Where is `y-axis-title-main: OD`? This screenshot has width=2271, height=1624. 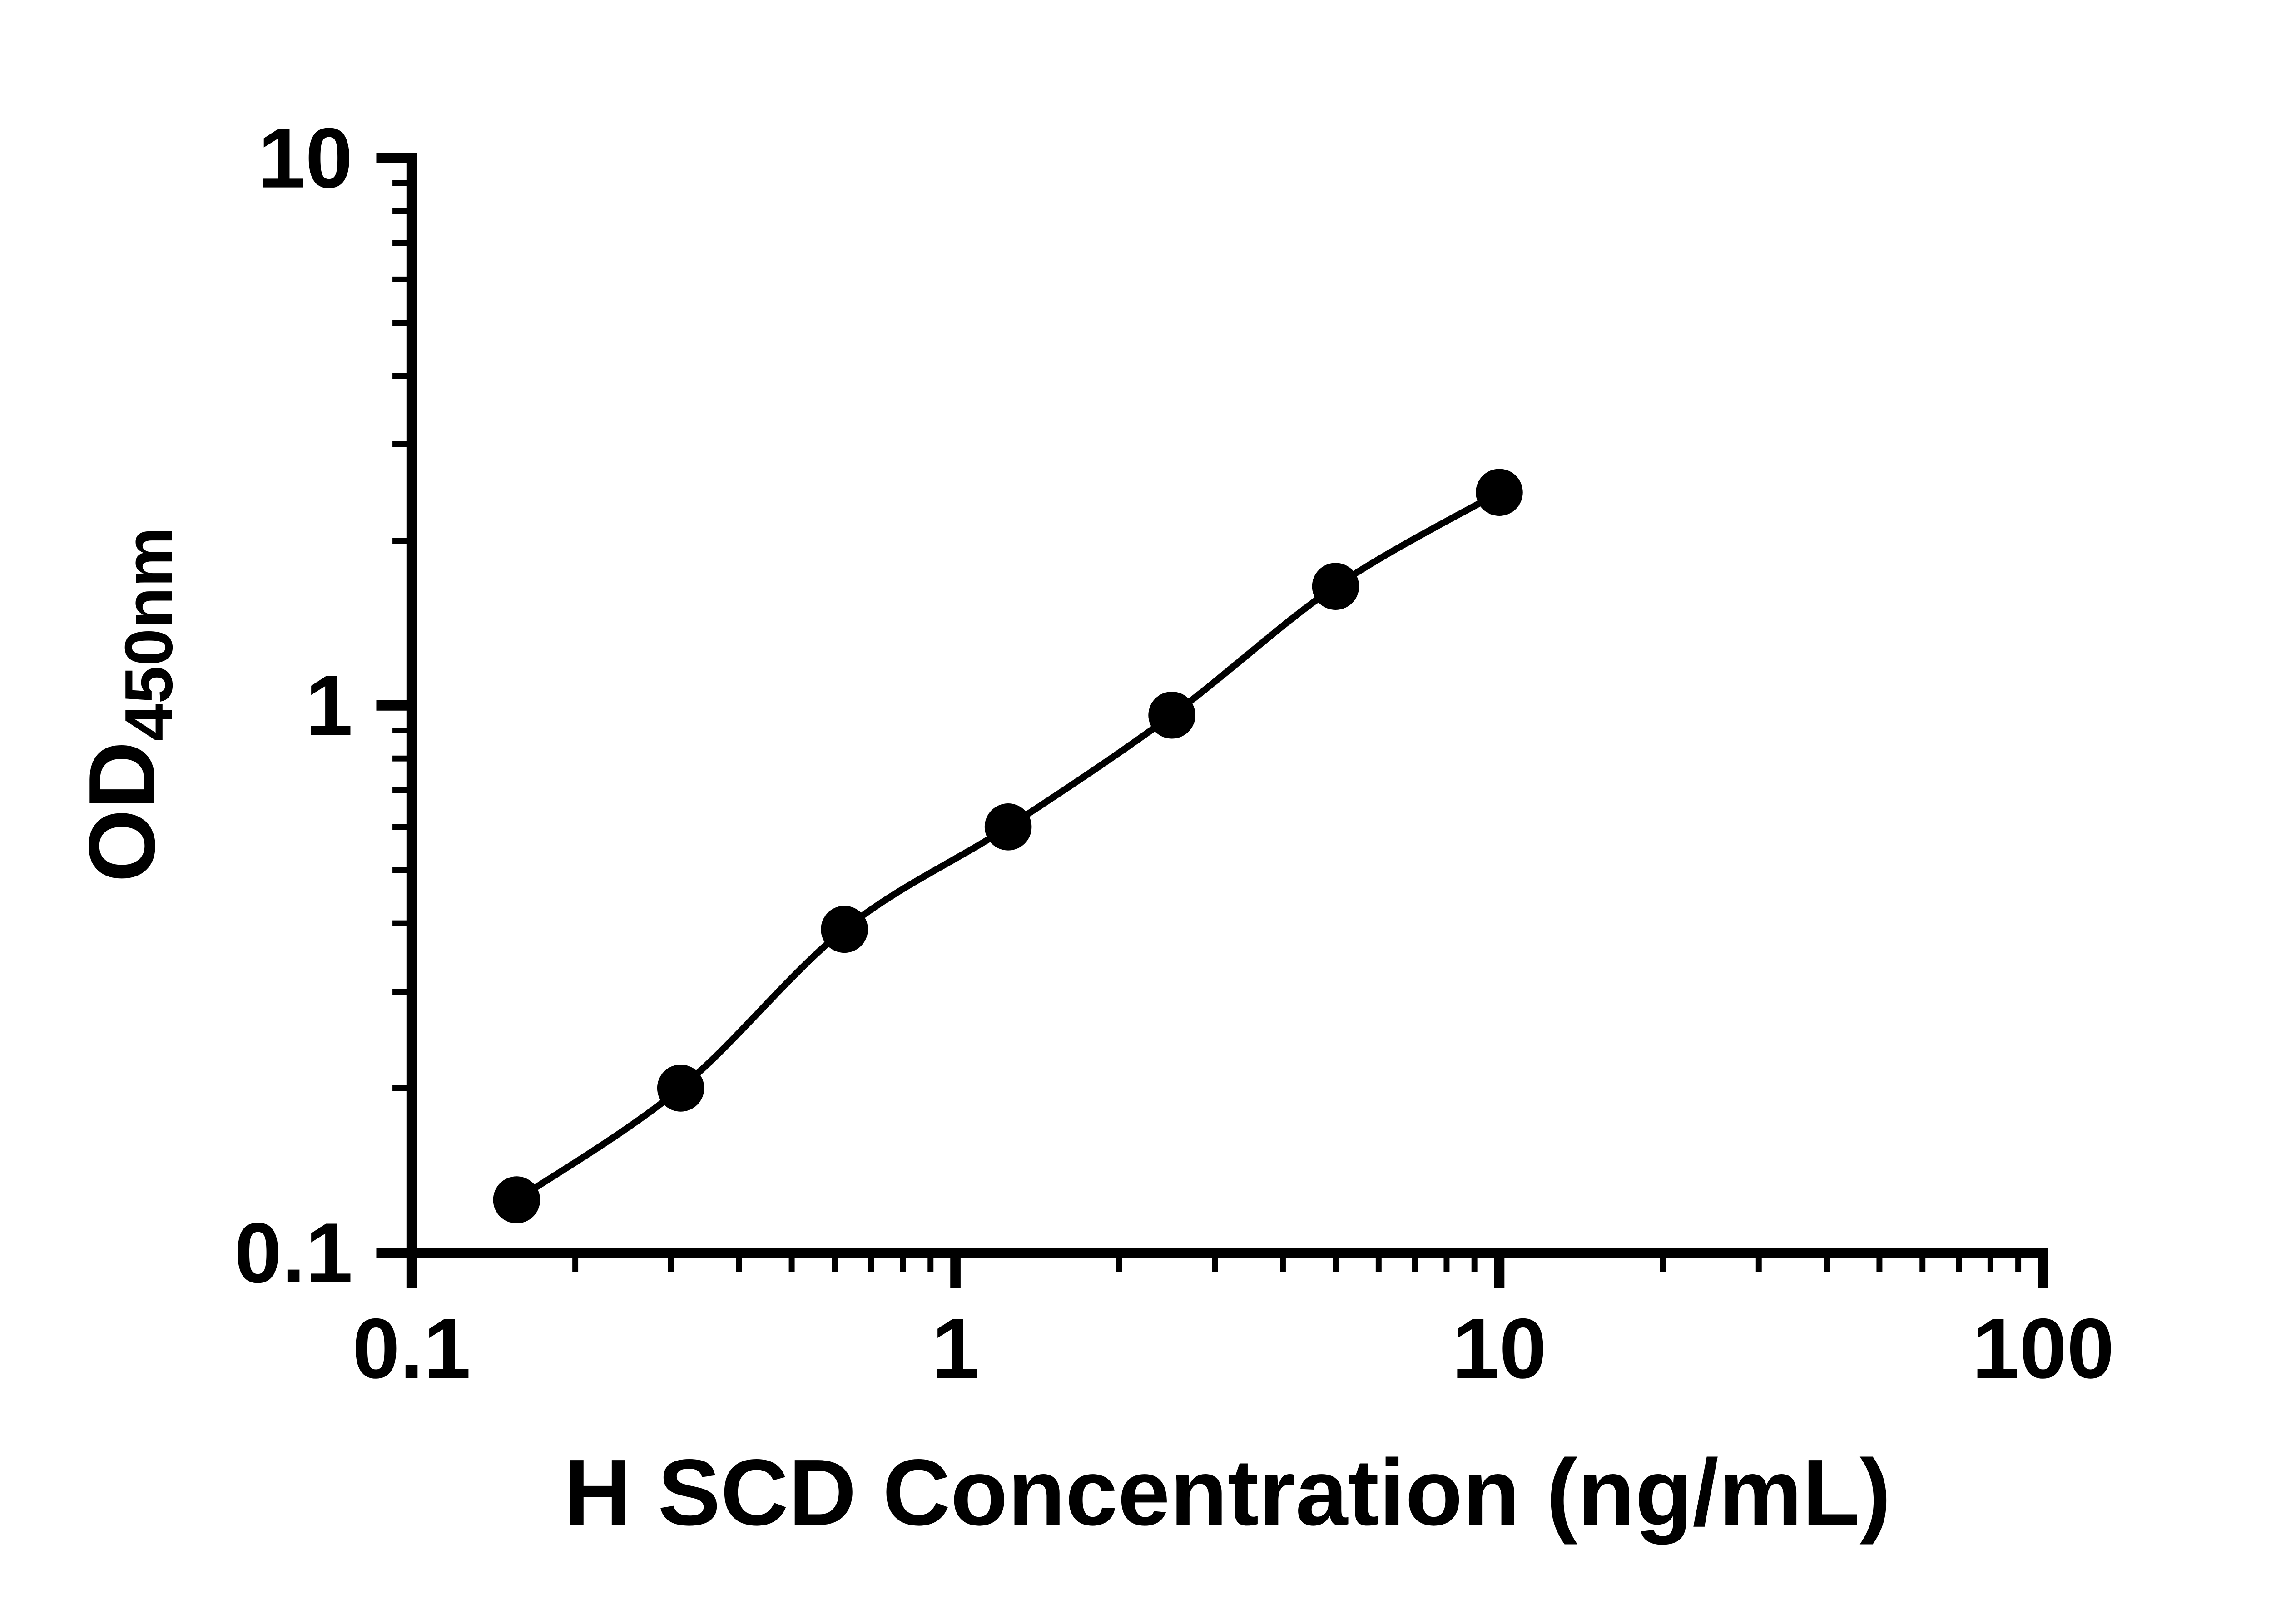
y-axis-title-main: OD is located at coordinates (121, 811).